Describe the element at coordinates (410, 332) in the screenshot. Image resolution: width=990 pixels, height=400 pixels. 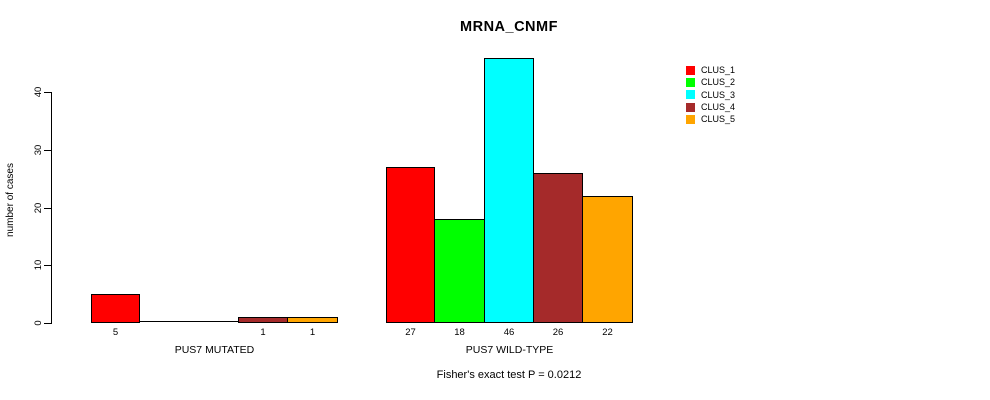
I see `bar-value-label: 27` at that location.